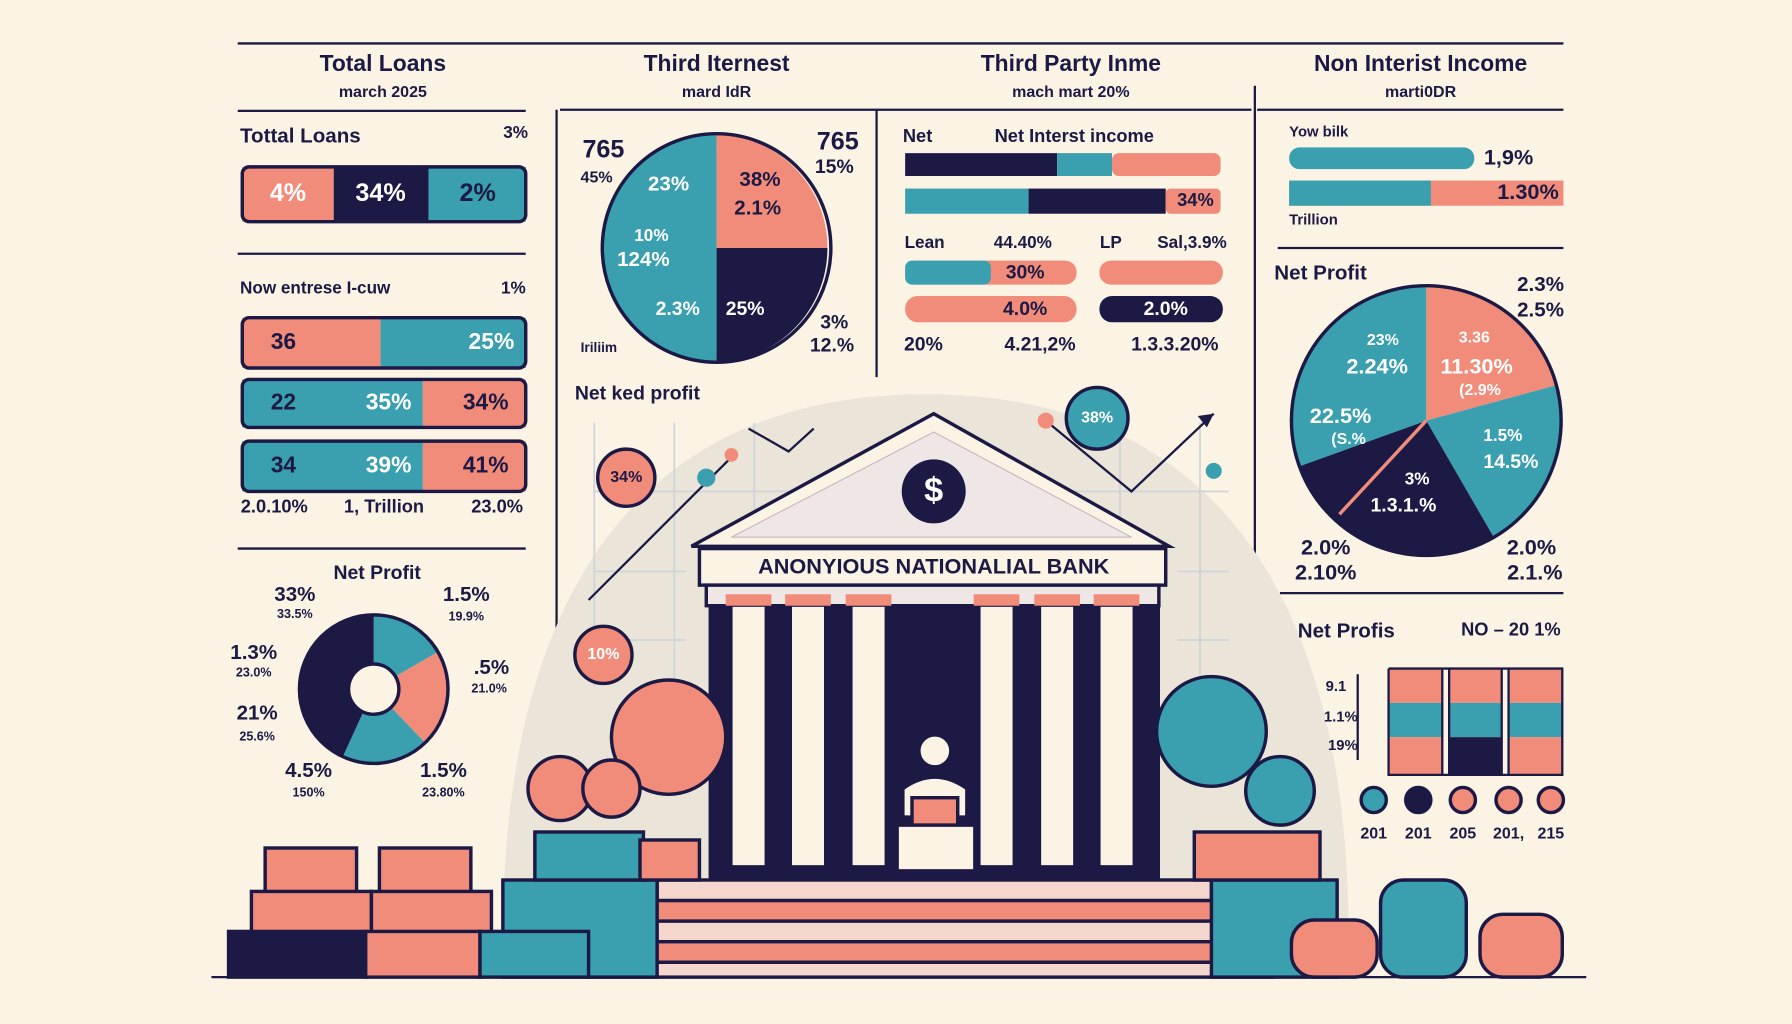 The image size is (1792, 1024). What do you see at coordinates (497, 505) in the screenshot?
I see `income-footer-text: 23.0%` at bounding box center [497, 505].